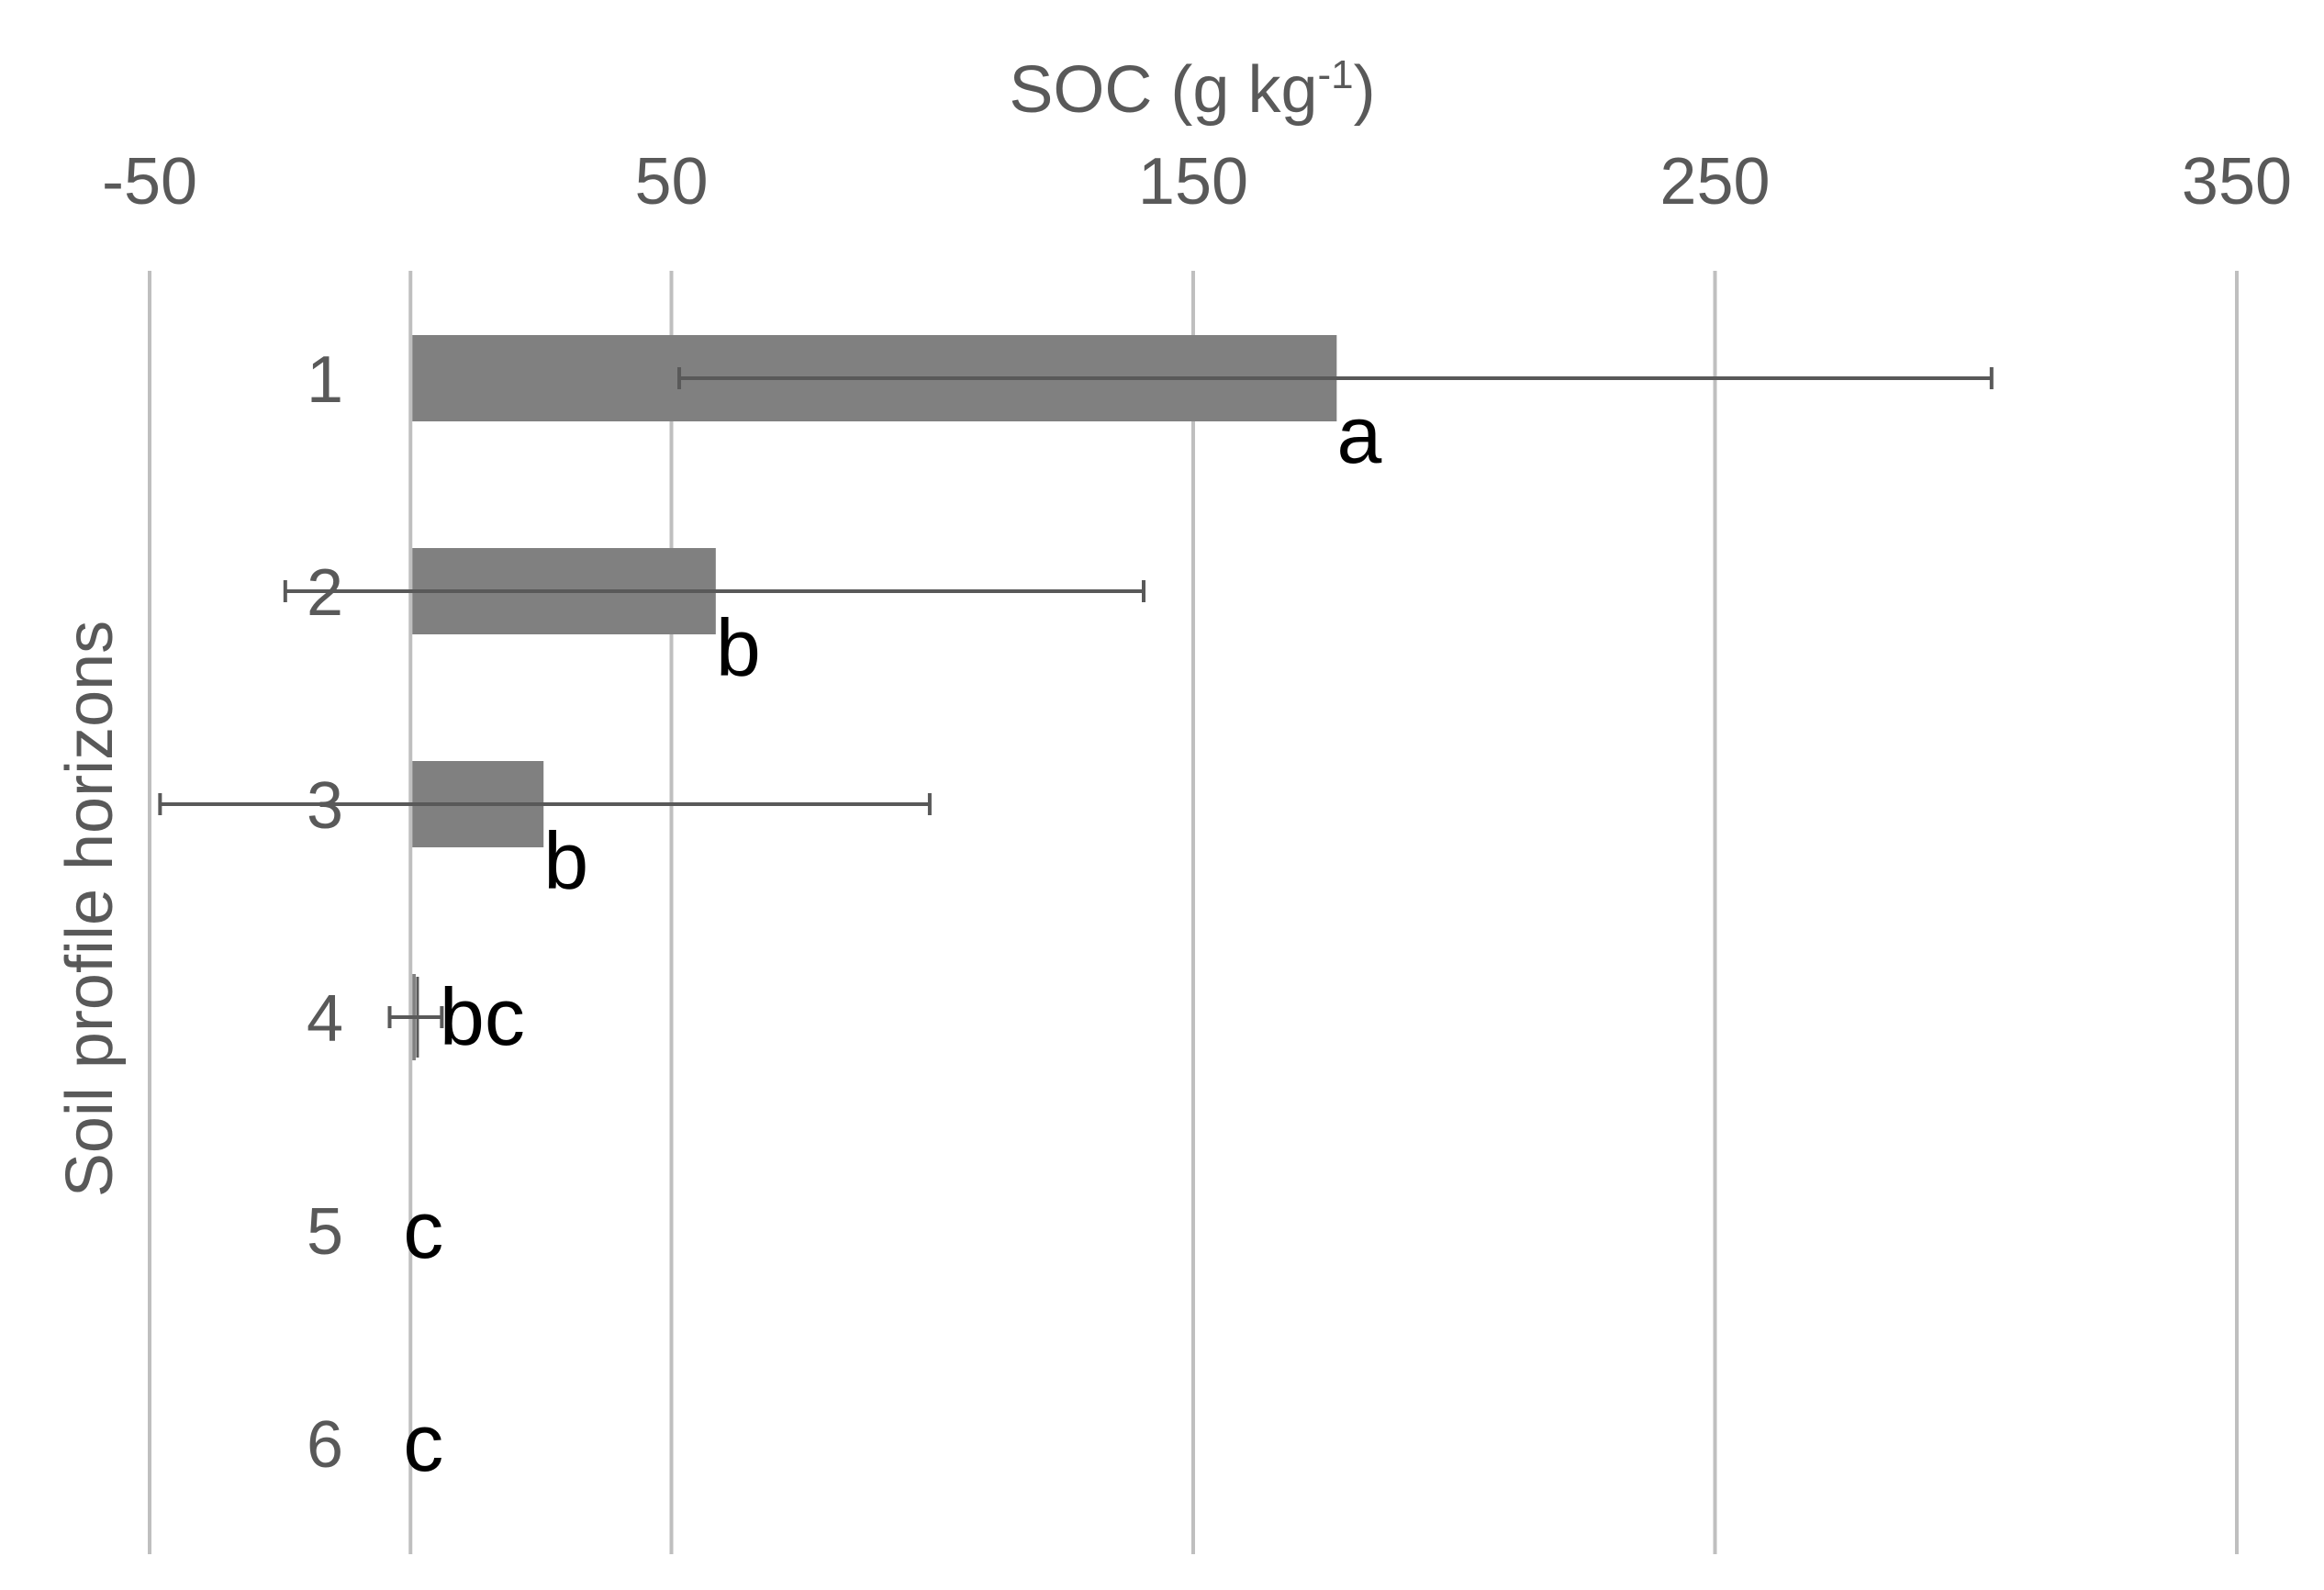 The height and width of the screenshot is (1590, 2324). What do you see at coordinates (325, 806) in the screenshot?
I see `category-label: 3` at bounding box center [325, 806].